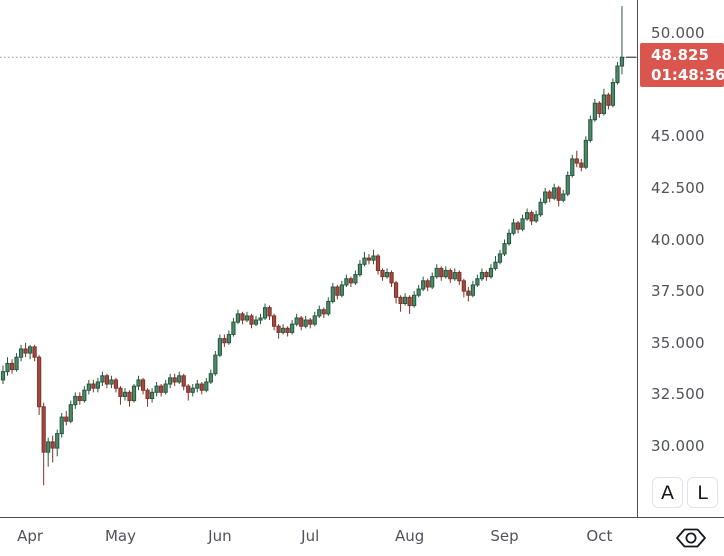  I want to click on current-price-label: 48.825 01:48:36, so click(682, 65).